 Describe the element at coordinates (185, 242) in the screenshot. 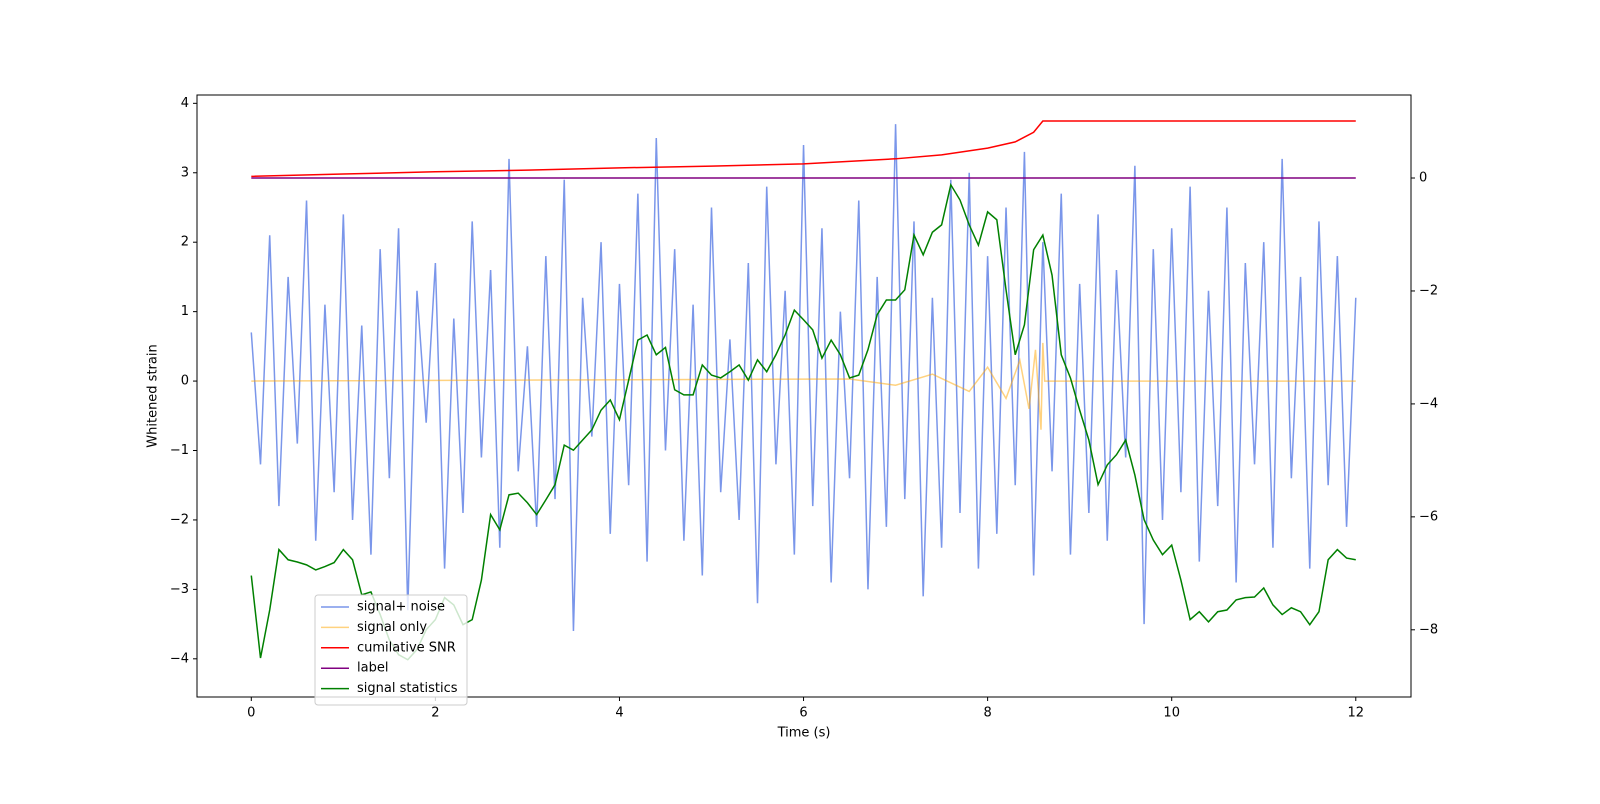

I see `y-tick-label: 2` at that location.